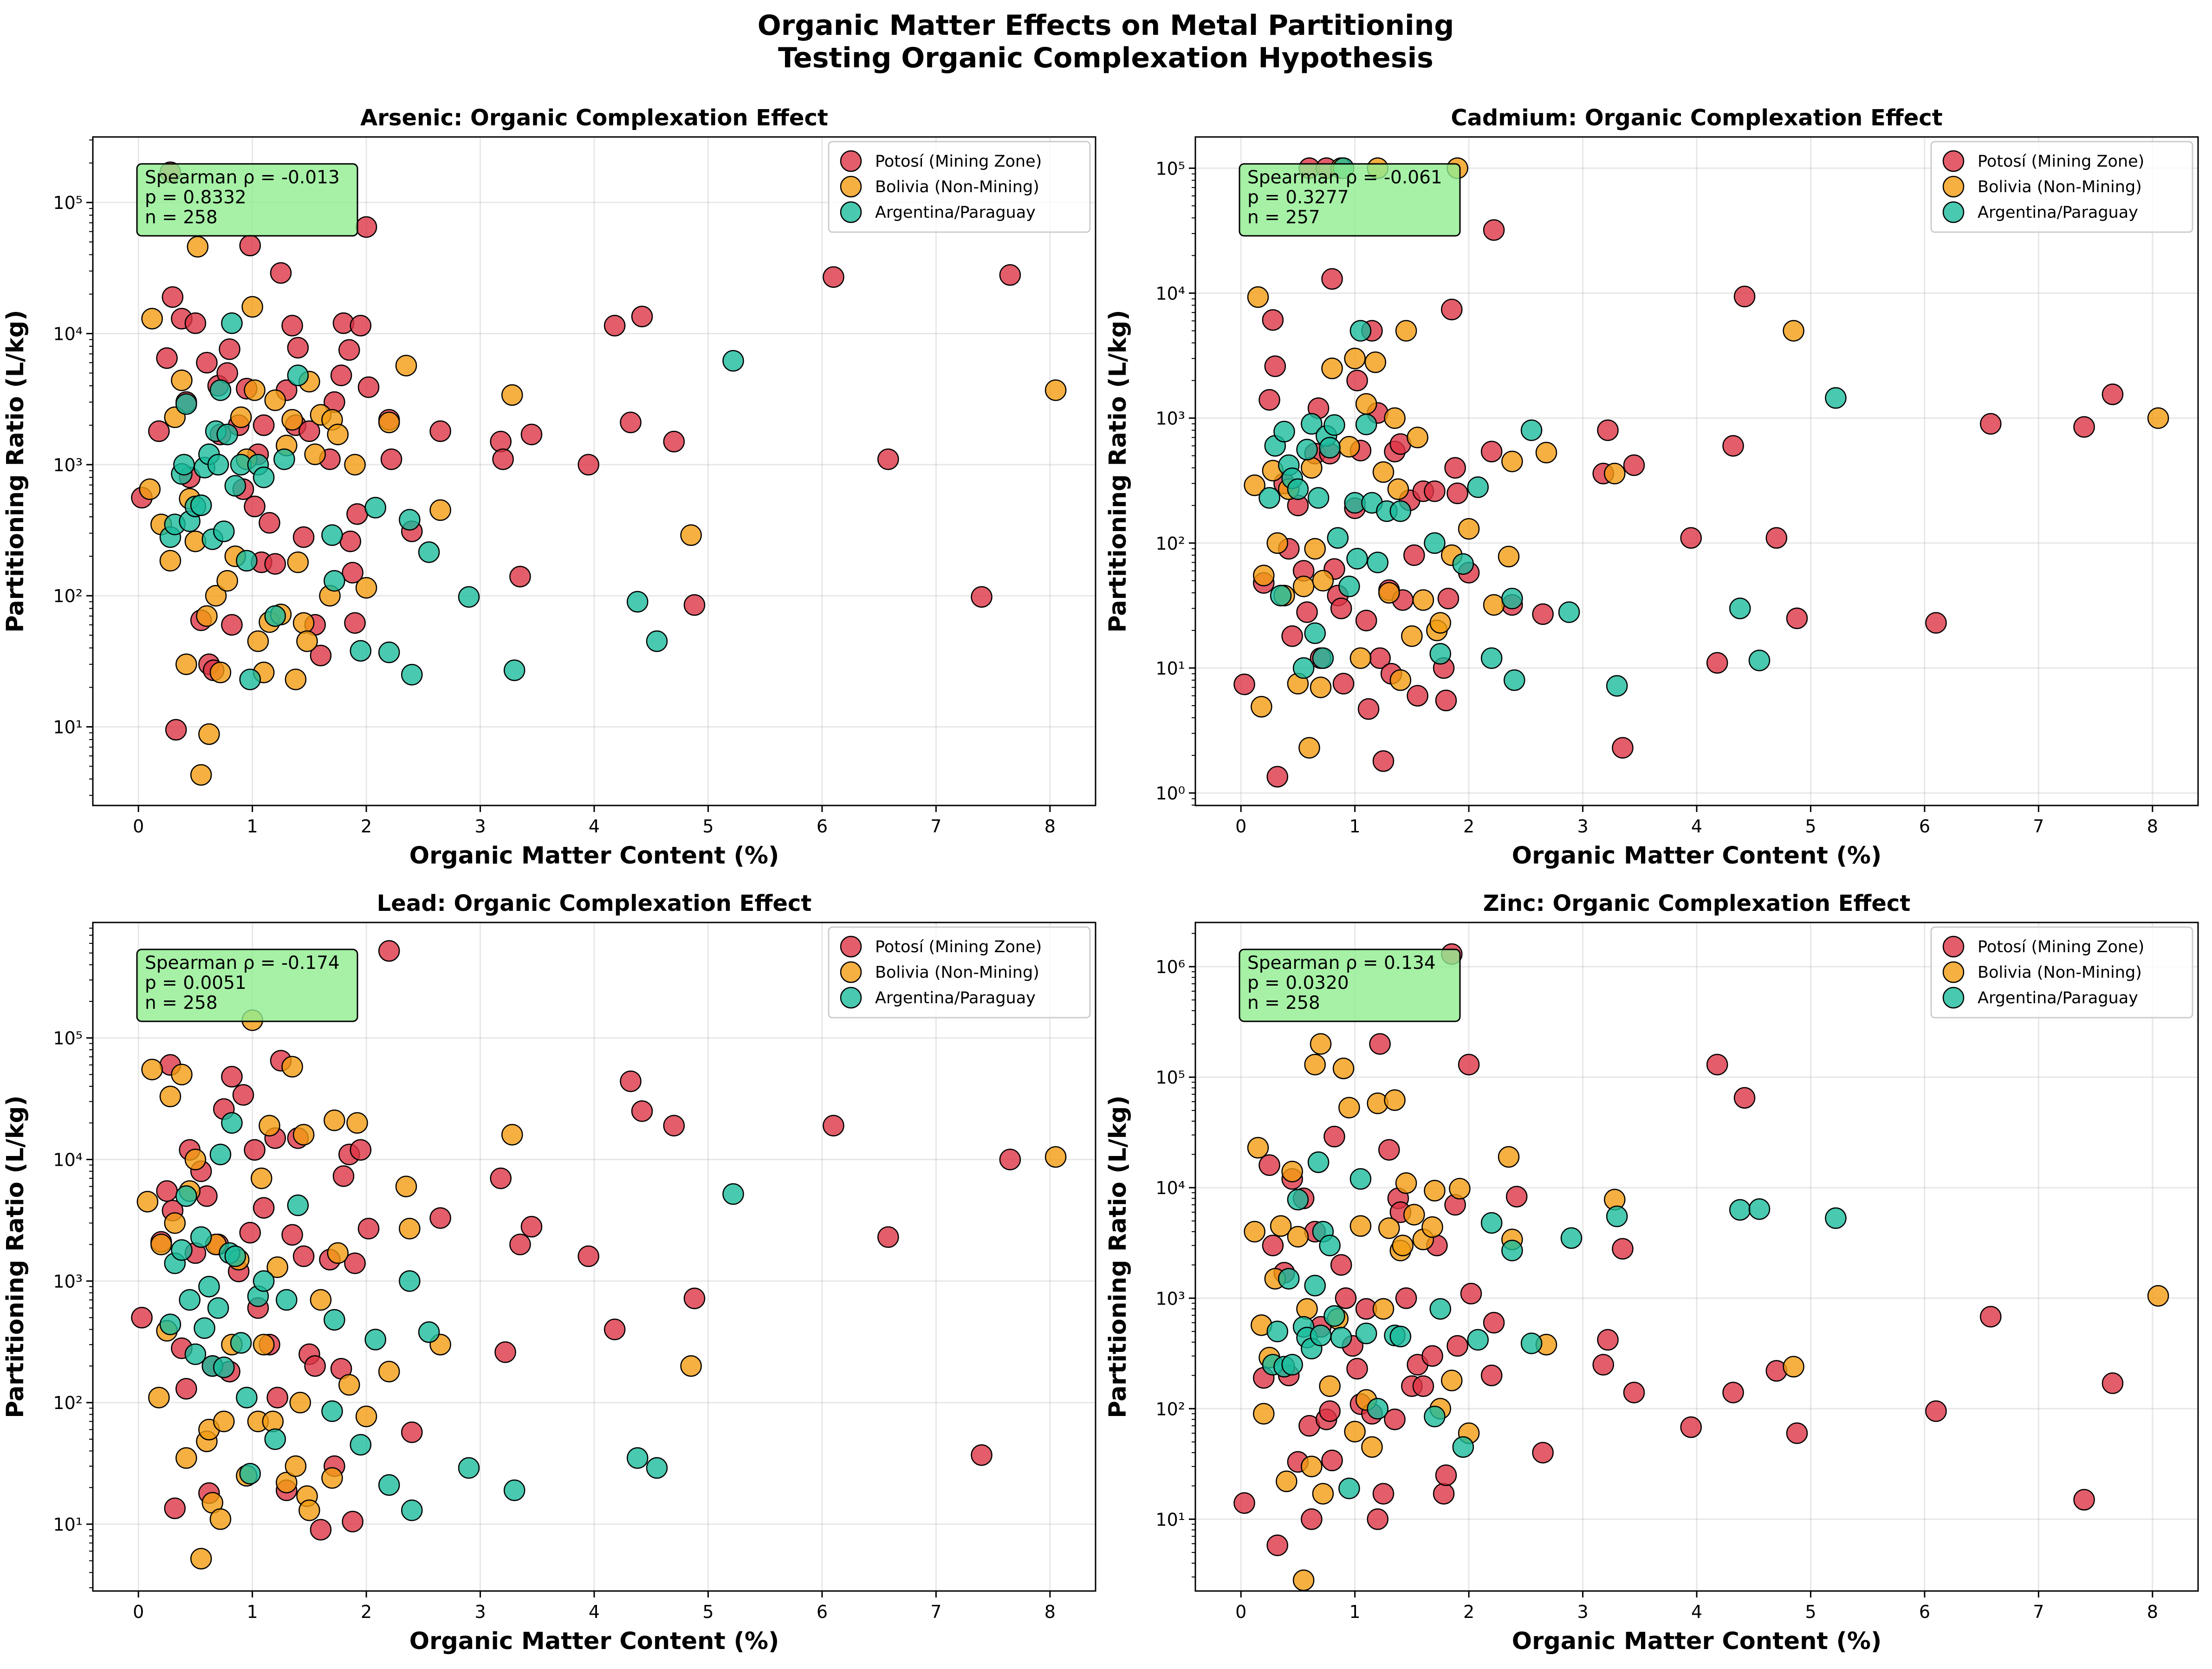  I want to click on x-tick-label: 2, so click(366, 826).